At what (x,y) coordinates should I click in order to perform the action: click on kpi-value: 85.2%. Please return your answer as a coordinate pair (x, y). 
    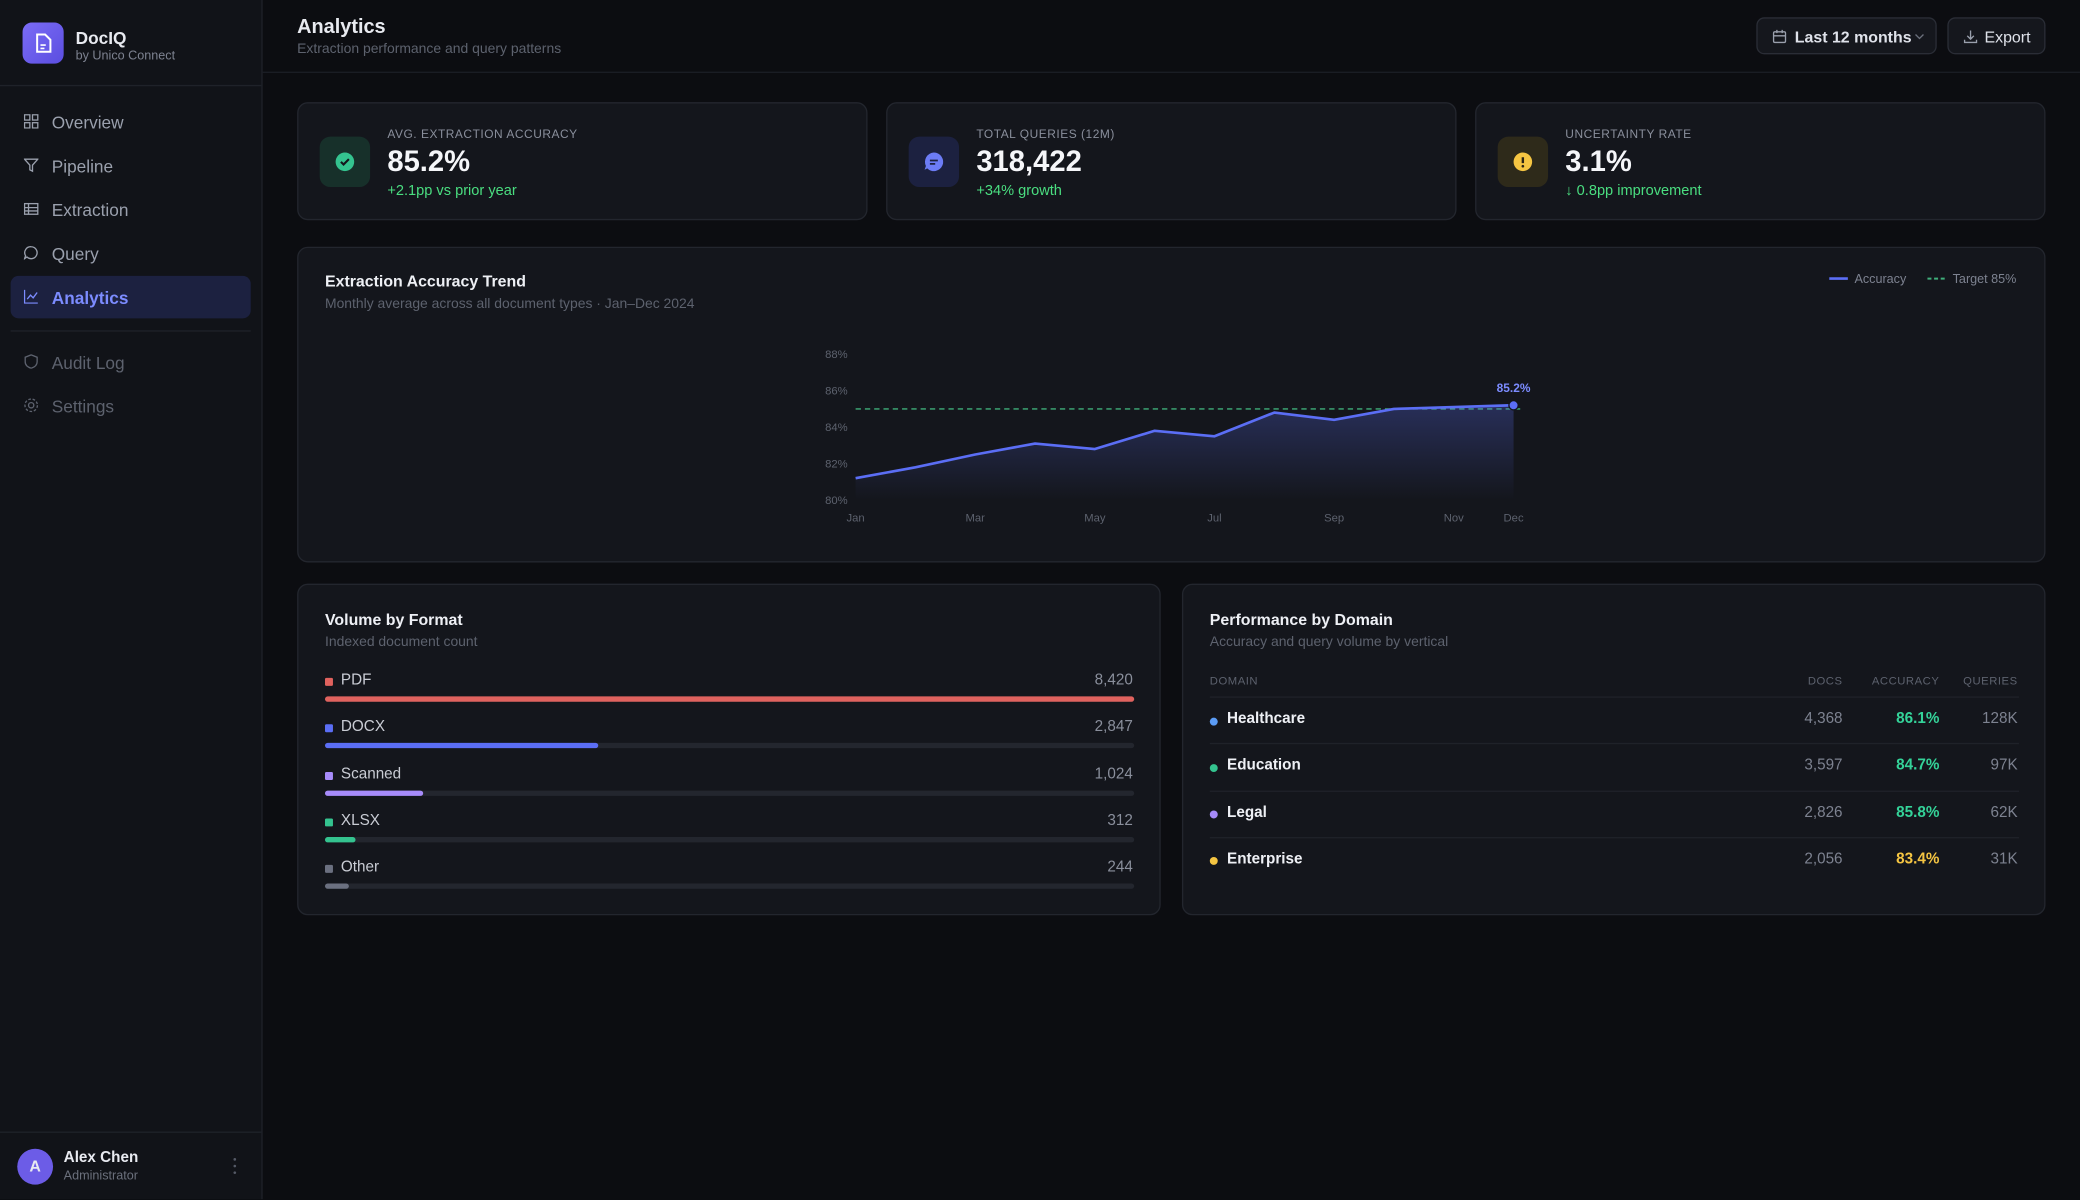
    Looking at the image, I should click on (429, 161).